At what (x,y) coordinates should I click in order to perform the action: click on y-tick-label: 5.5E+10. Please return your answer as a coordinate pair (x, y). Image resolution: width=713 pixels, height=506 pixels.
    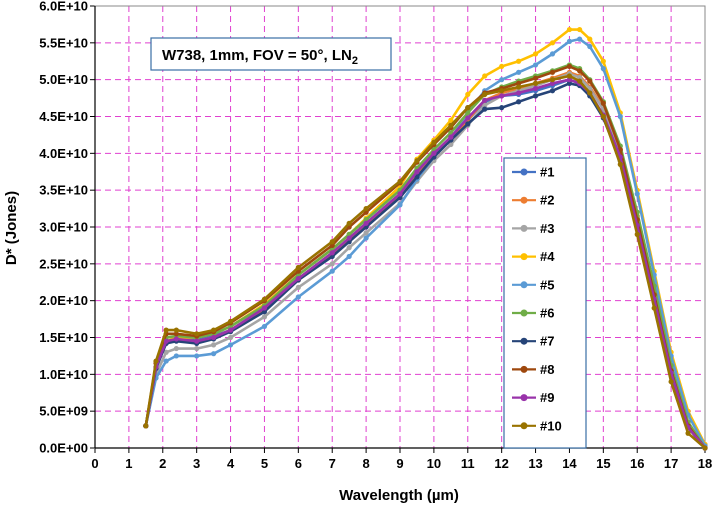
    Looking at the image, I should click on (63, 42).